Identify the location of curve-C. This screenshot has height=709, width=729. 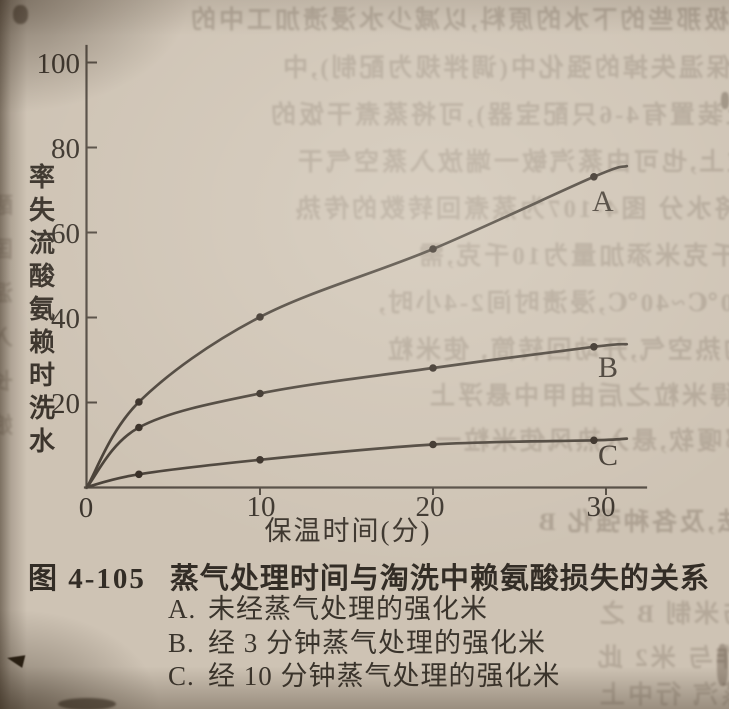
(357, 463).